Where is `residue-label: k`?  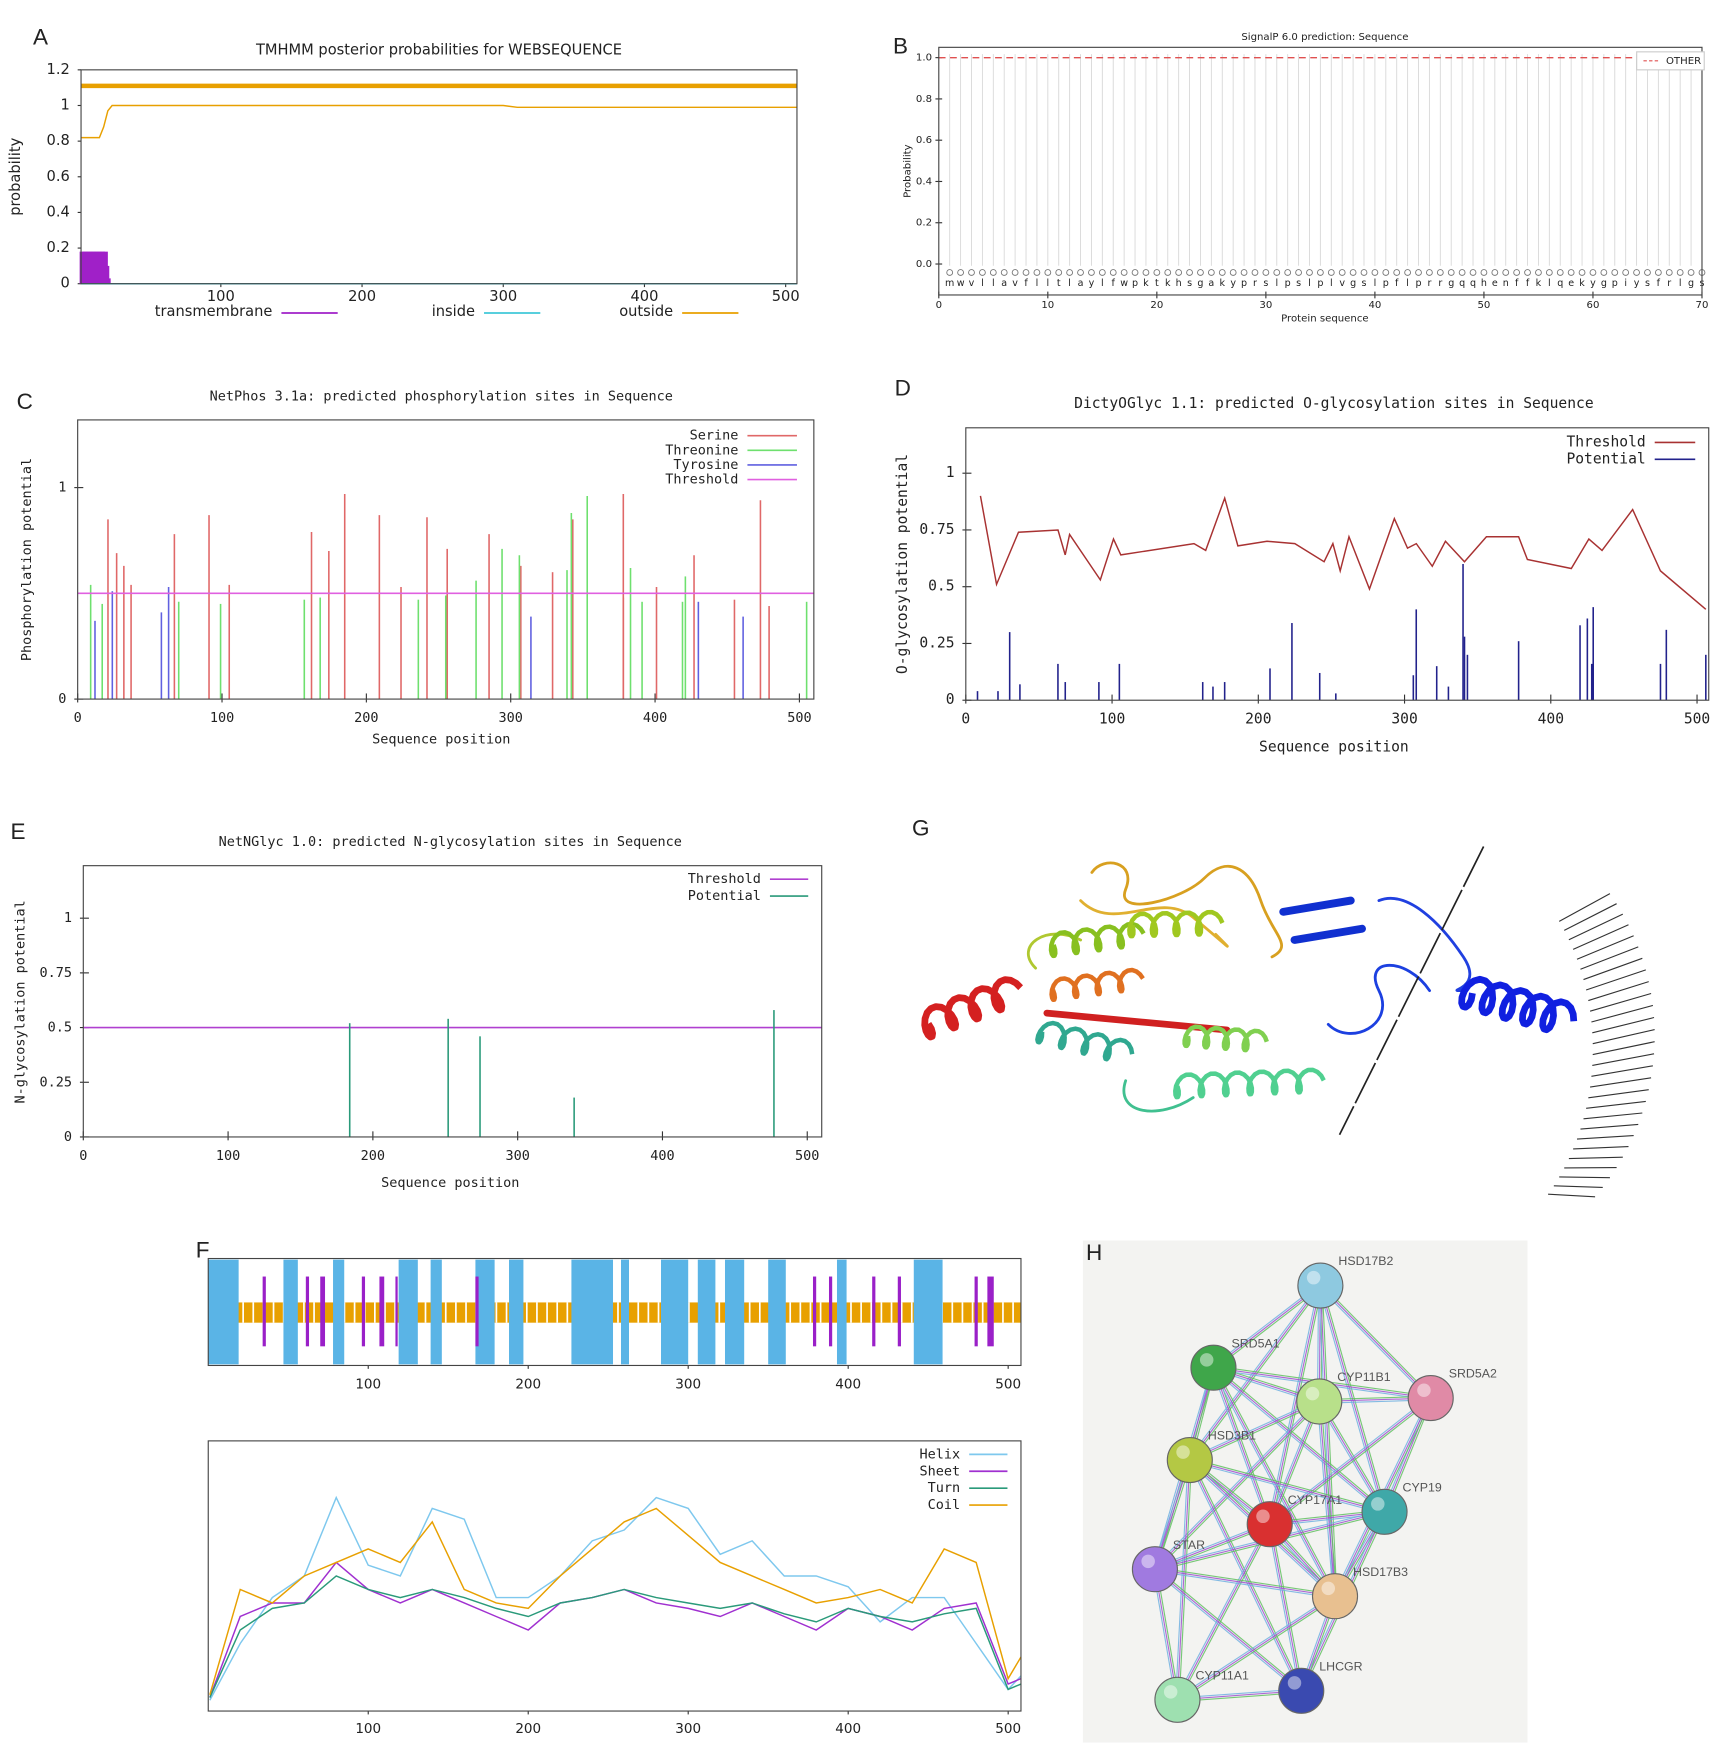
residue-label: k is located at coordinates (1582, 283).